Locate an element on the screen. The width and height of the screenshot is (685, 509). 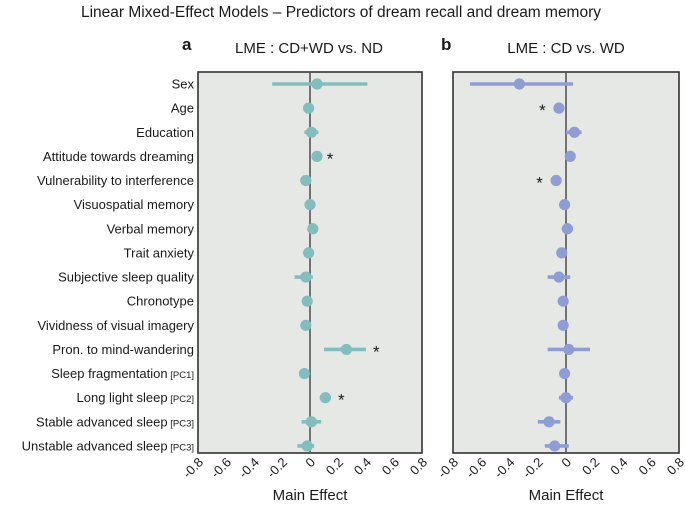
panel-a-title: LME : CD+WD vs. ND is located at coordinates (309, 48).